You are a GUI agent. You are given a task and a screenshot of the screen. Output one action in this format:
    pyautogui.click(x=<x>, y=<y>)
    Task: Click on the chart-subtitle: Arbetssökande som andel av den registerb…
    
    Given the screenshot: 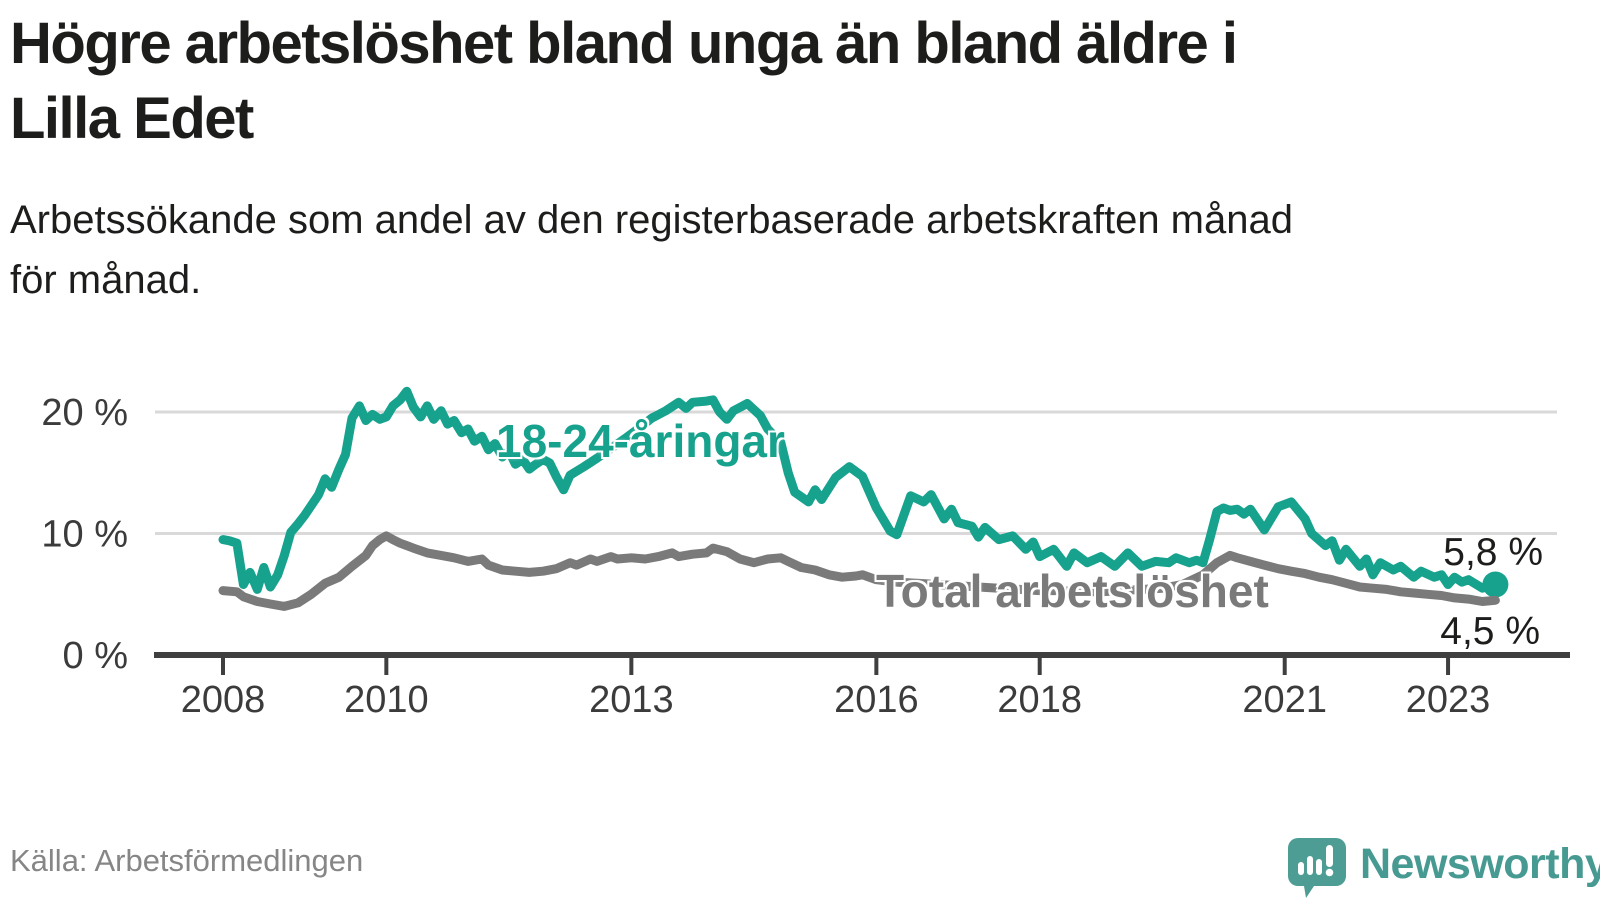 What is the action you would take?
    pyautogui.click(x=790, y=250)
    